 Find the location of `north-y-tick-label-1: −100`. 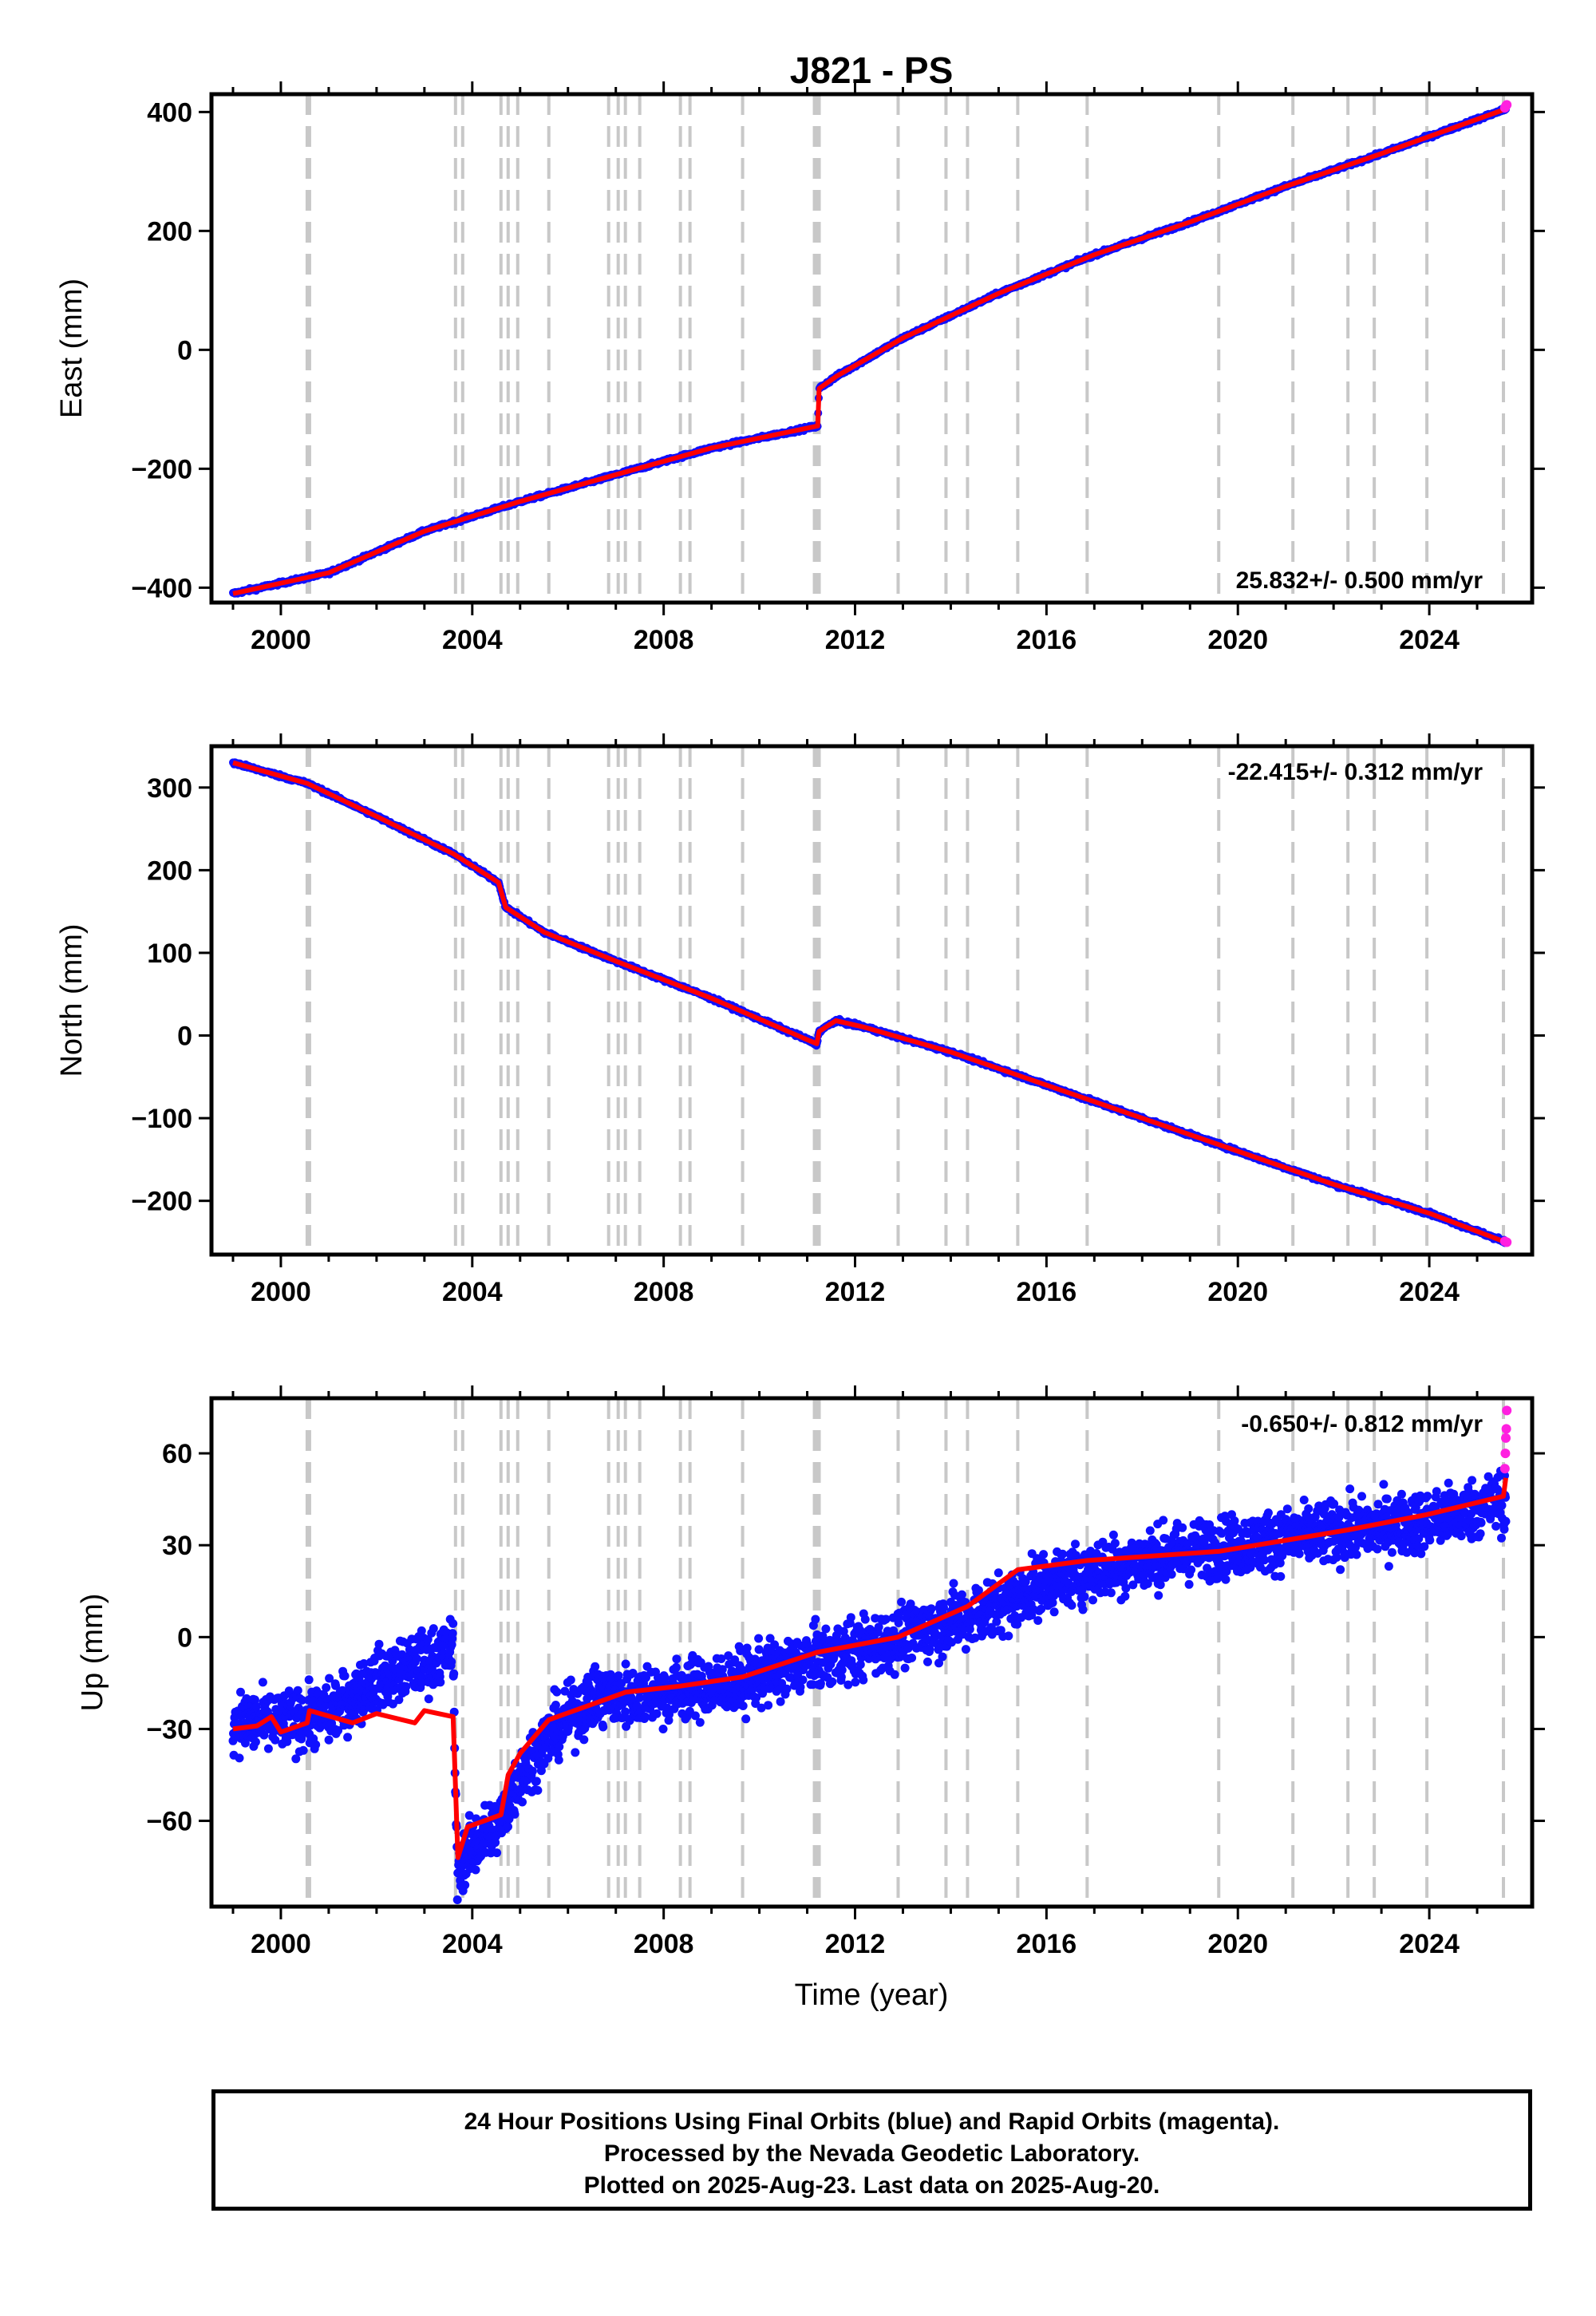

north-y-tick-label-1: −100 is located at coordinates (161, 1119).